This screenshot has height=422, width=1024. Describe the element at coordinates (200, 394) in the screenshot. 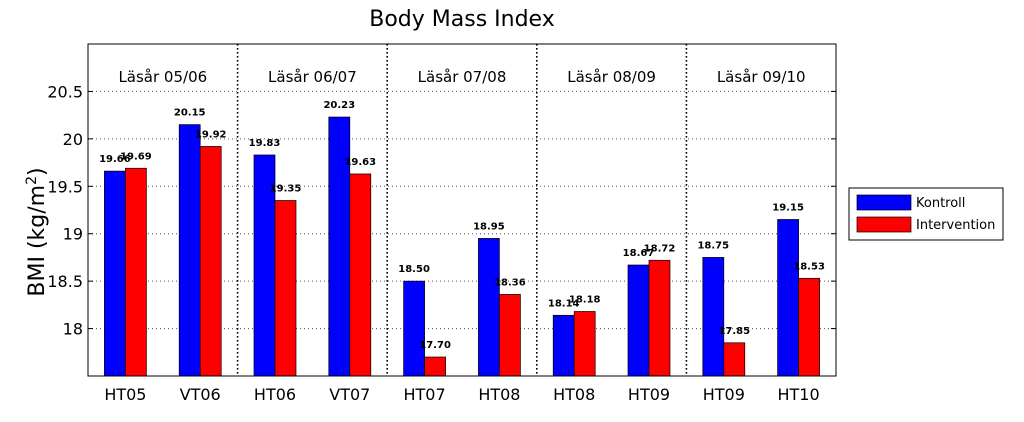

I see `x-tick-label: VT06` at that location.